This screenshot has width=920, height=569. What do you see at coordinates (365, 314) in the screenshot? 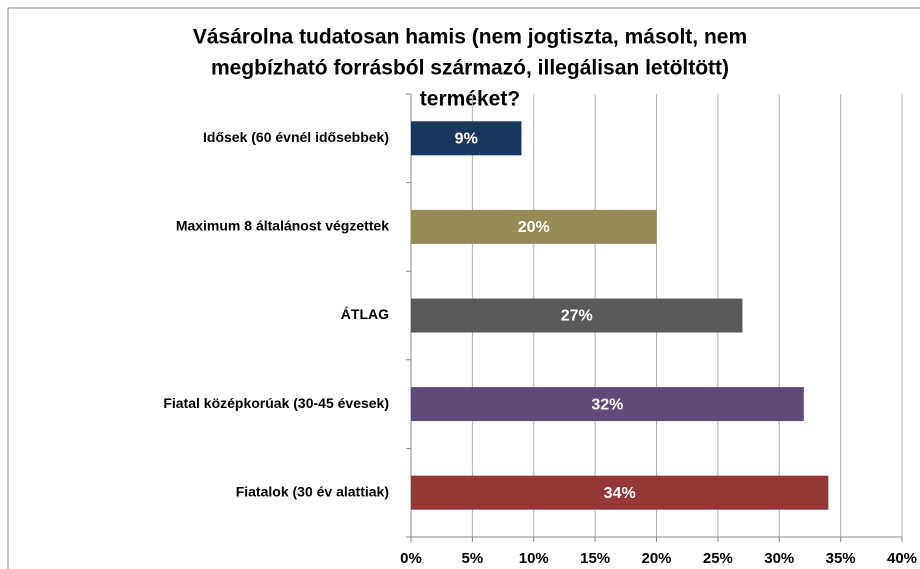
I see `y-tick-label: ÁTLAG` at bounding box center [365, 314].